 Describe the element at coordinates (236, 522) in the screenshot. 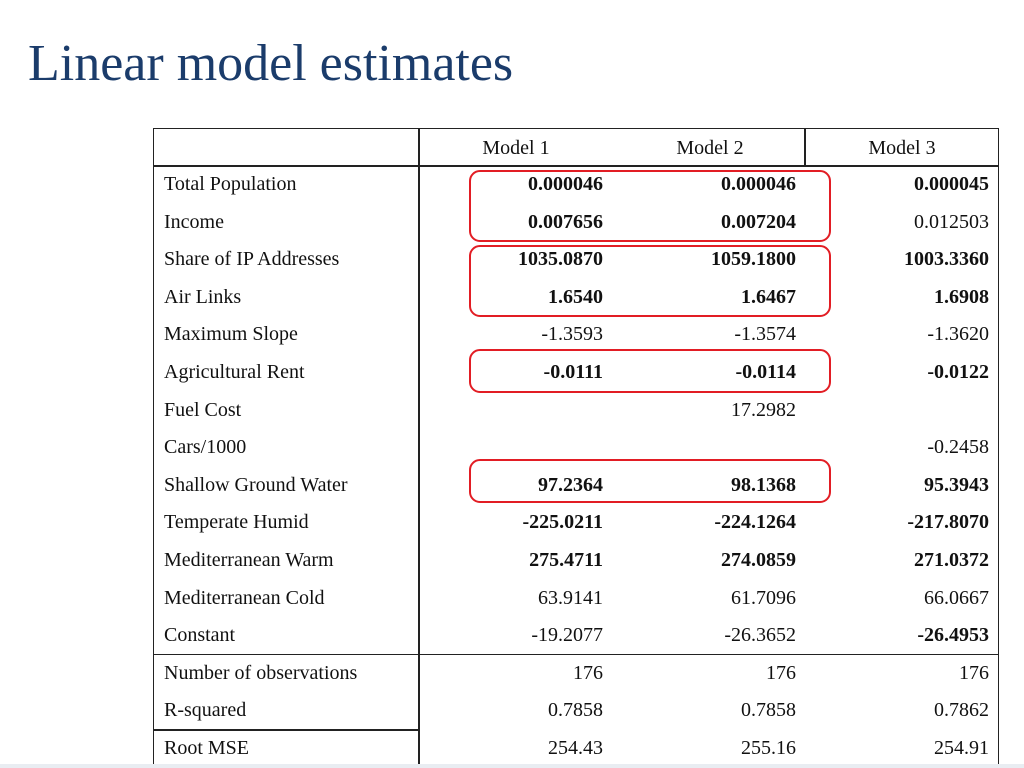

I see `row-label: Temperate Humid` at that location.